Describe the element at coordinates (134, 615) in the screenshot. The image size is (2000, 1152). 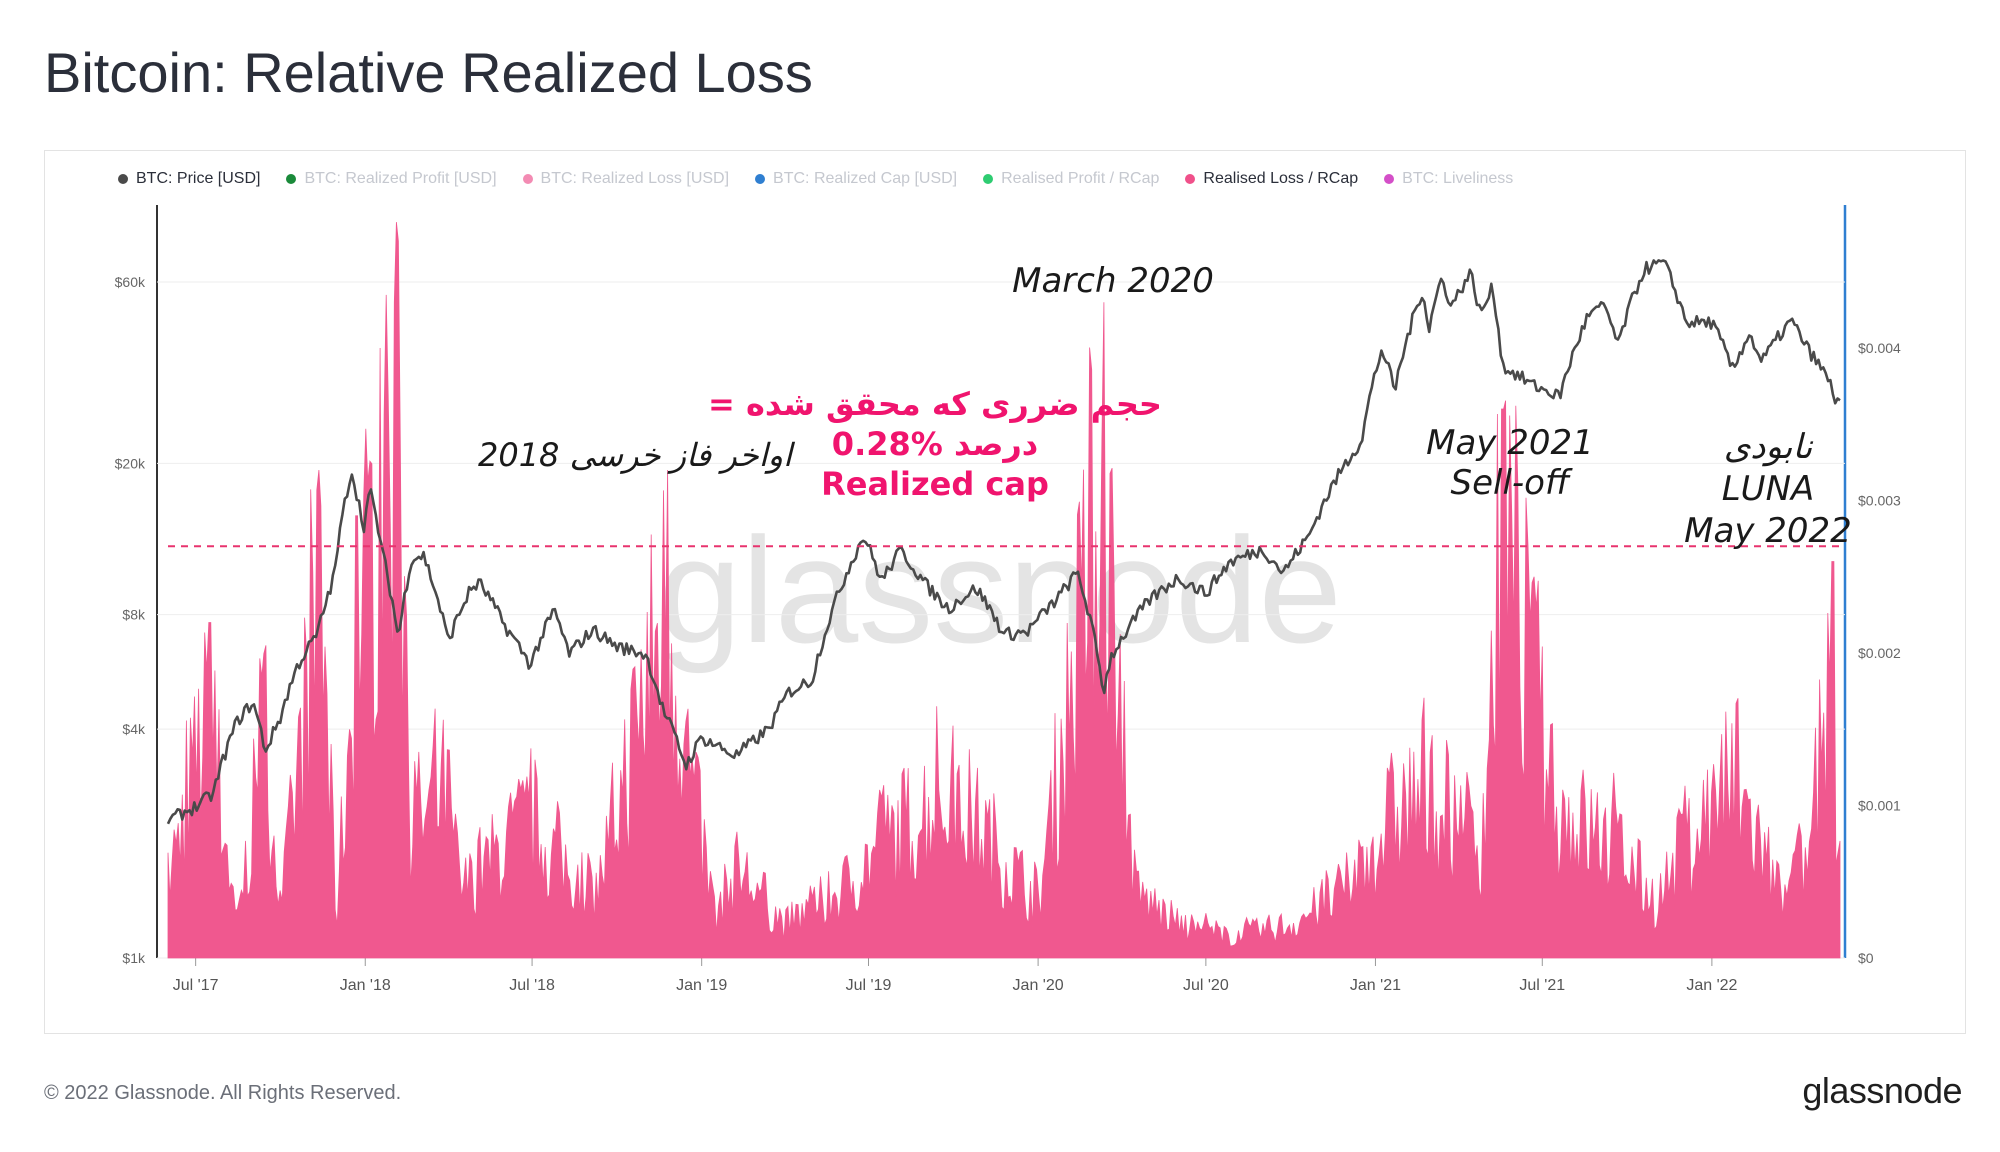
I see `y-left-tick-label: $8k` at that location.